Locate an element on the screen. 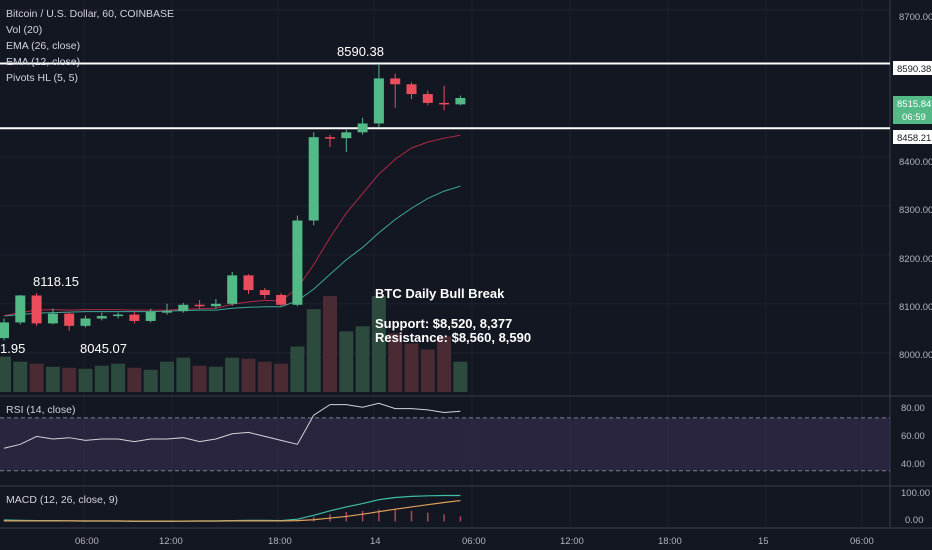  price-tick: 8200.00 is located at coordinates (915, 259).